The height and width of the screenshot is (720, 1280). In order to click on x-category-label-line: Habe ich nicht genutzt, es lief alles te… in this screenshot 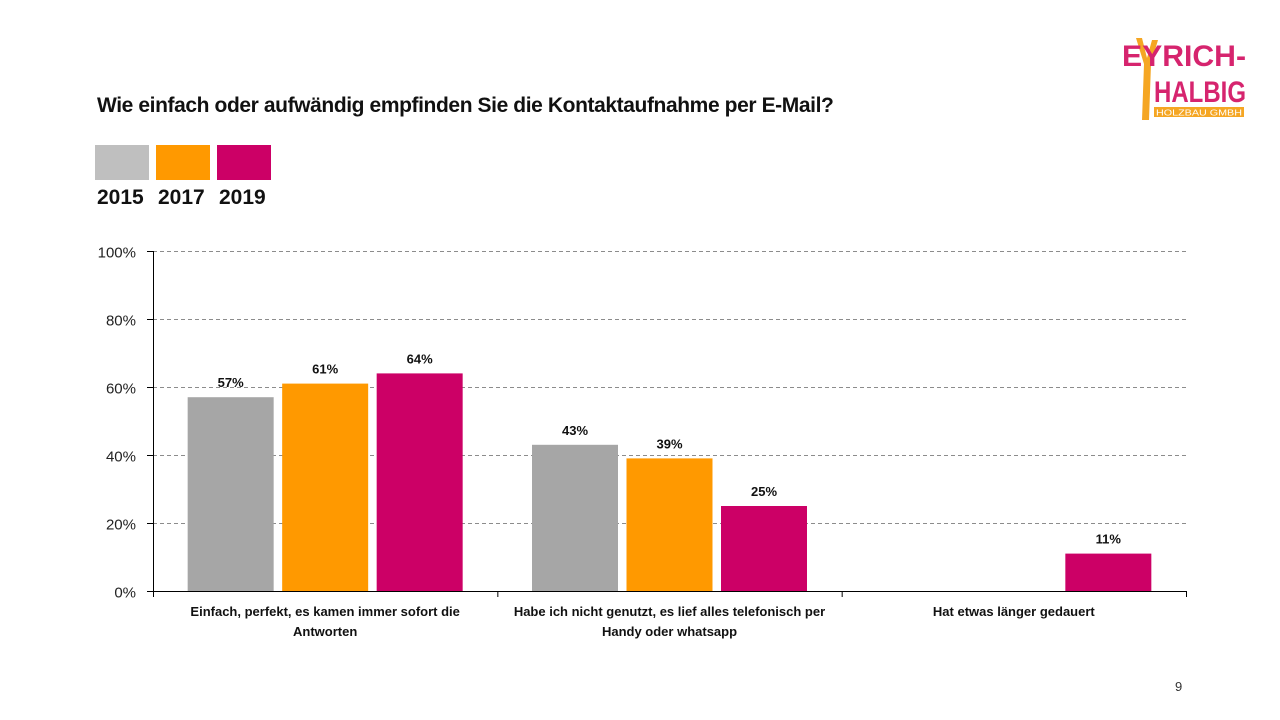, I will do `click(669, 611)`.